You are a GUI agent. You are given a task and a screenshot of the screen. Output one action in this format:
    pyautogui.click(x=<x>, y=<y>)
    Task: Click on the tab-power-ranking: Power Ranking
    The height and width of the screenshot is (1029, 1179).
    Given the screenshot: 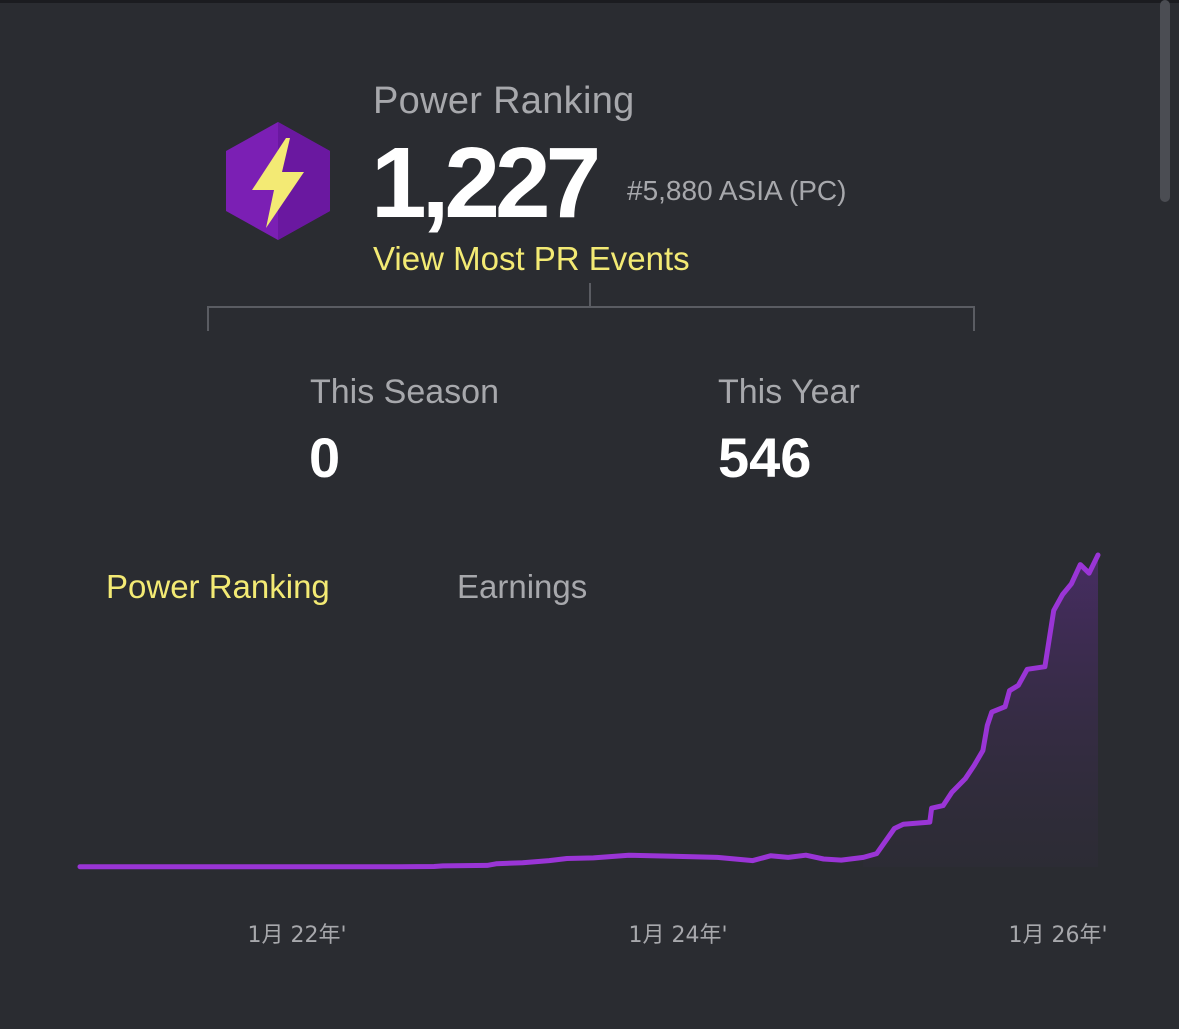 What is the action you would take?
    pyautogui.click(x=218, y=586)
    